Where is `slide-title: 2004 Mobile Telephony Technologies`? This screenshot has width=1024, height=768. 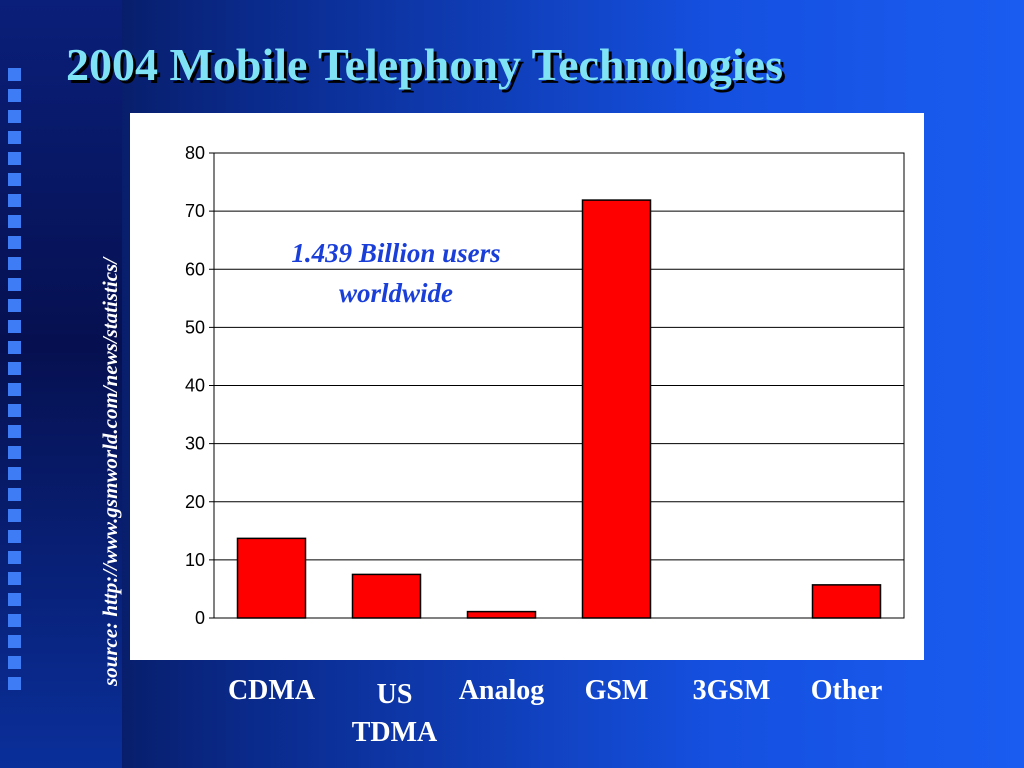 slide-title: 2004 Mobile Telephony Technologies is located at coordinates (424, 64).